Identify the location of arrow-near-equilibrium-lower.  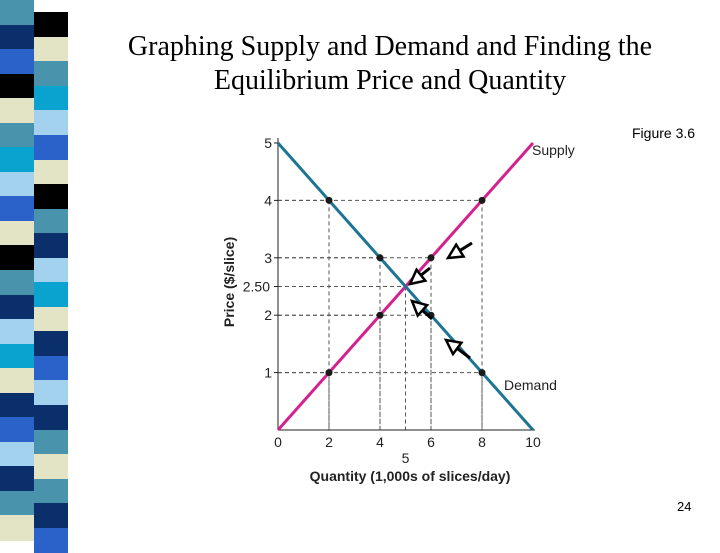
(421, 310).